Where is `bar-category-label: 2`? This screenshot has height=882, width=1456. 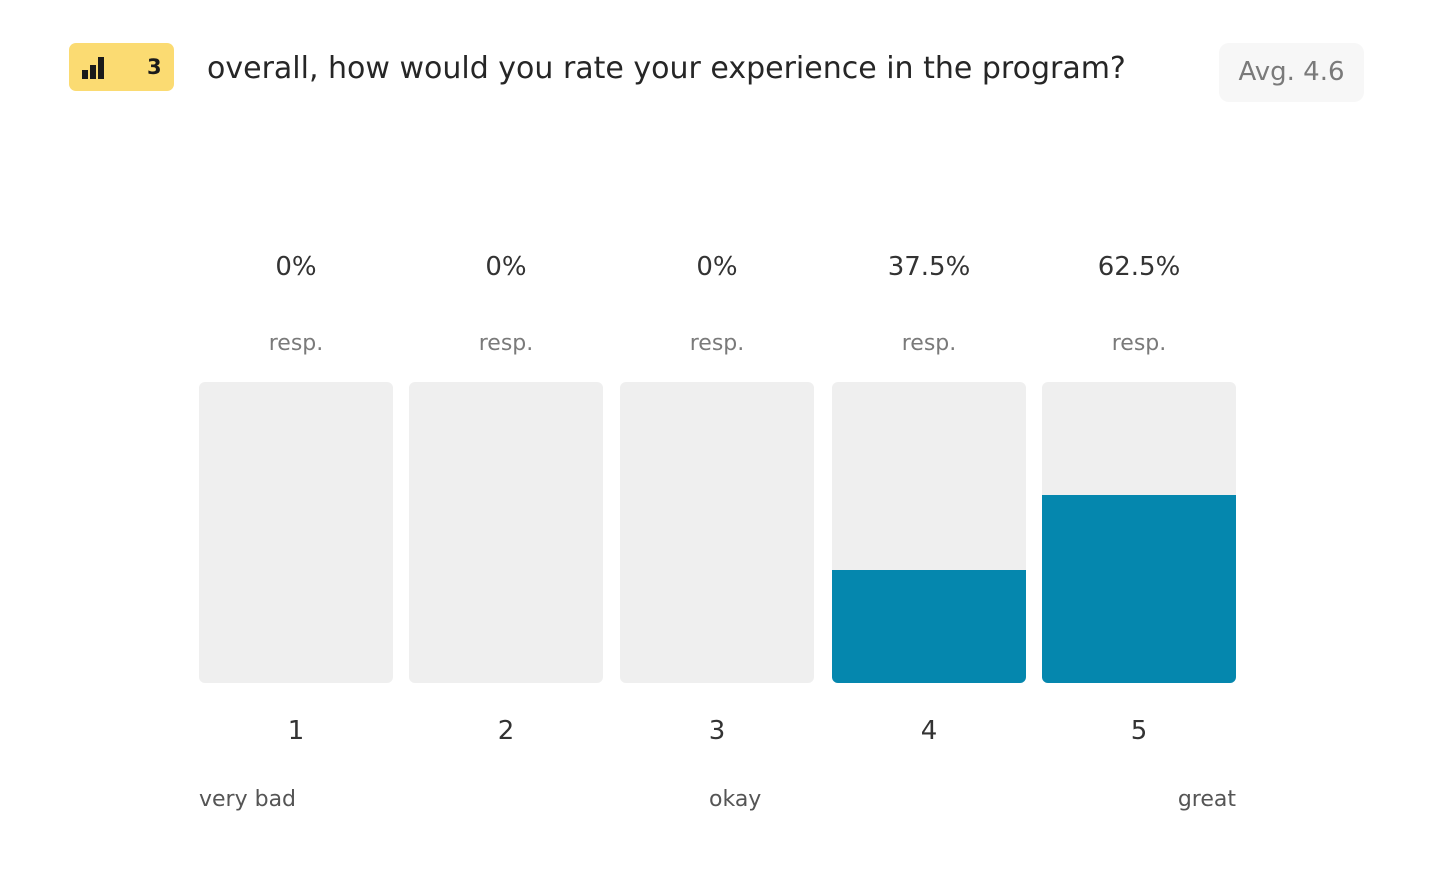 bar-category-label: 2 is located at coordinates (506, 731).